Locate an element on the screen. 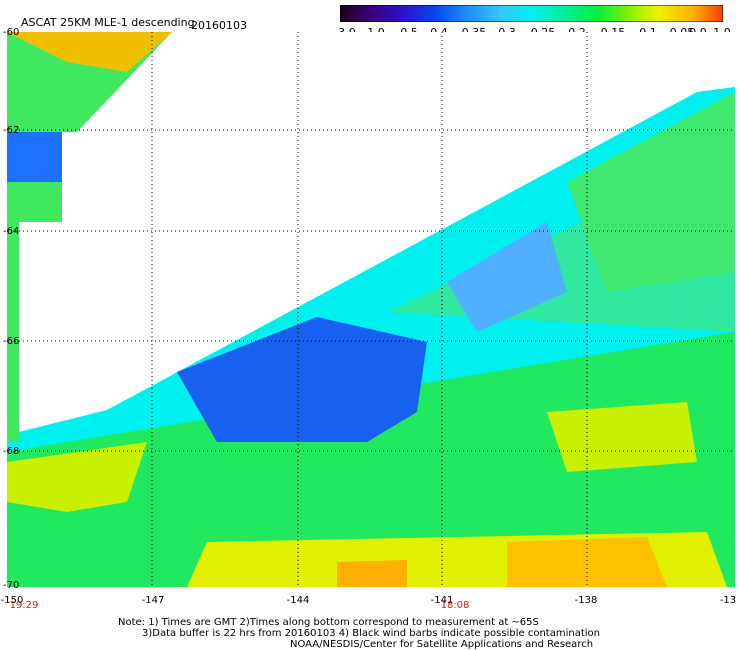 The image size is (740, 650). color-scale-bar is located at coordinates (531, 13).